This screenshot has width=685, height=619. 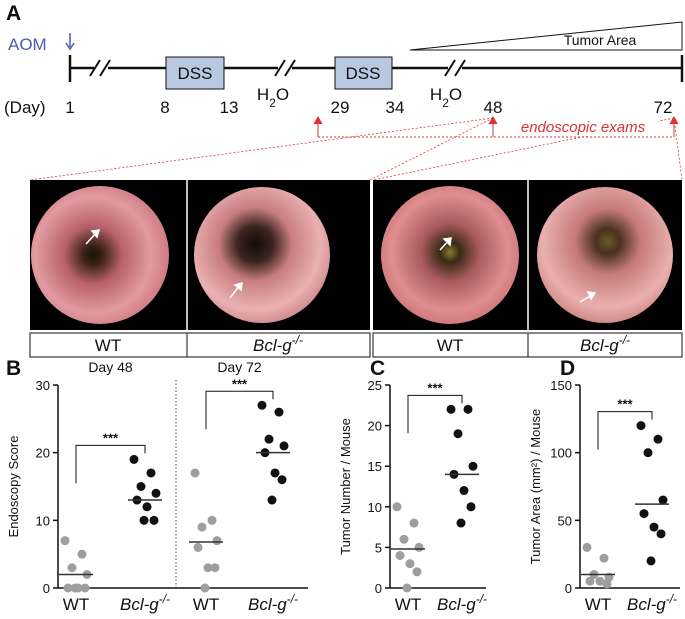 What do you see at coordinates (368, 107) in the screenshot?
I see `day-ticks: 1 8 13 29 34 48 72` at bounding box center [368, 107].